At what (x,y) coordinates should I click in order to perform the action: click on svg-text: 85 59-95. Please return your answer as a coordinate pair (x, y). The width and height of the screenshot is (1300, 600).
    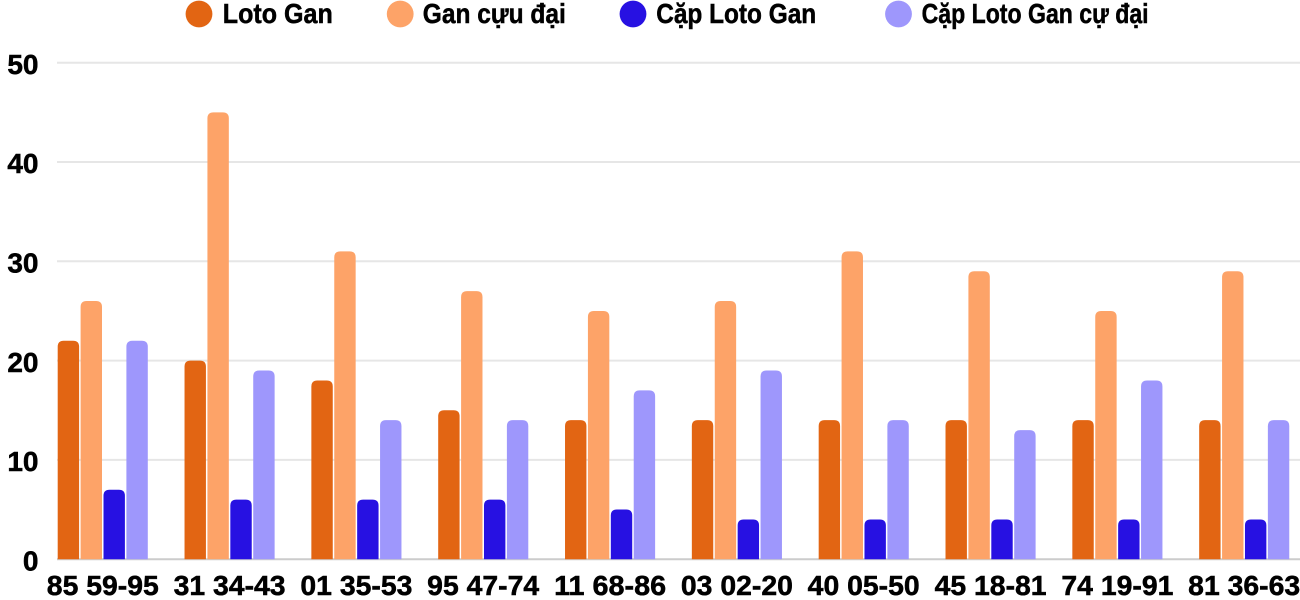
    Looking at the image, I should click on (103, 585).